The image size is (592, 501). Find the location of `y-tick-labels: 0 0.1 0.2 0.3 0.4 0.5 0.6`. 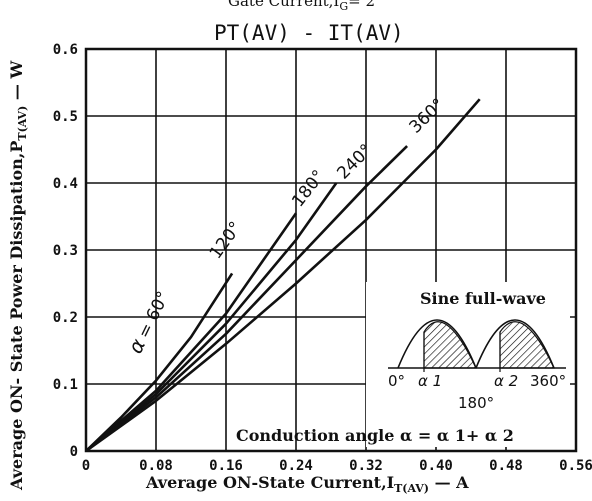

y-tick-labels: 0 0.1 0.2 0.3 0.4 0.5 0.6 is located at coordinates (65, 251).